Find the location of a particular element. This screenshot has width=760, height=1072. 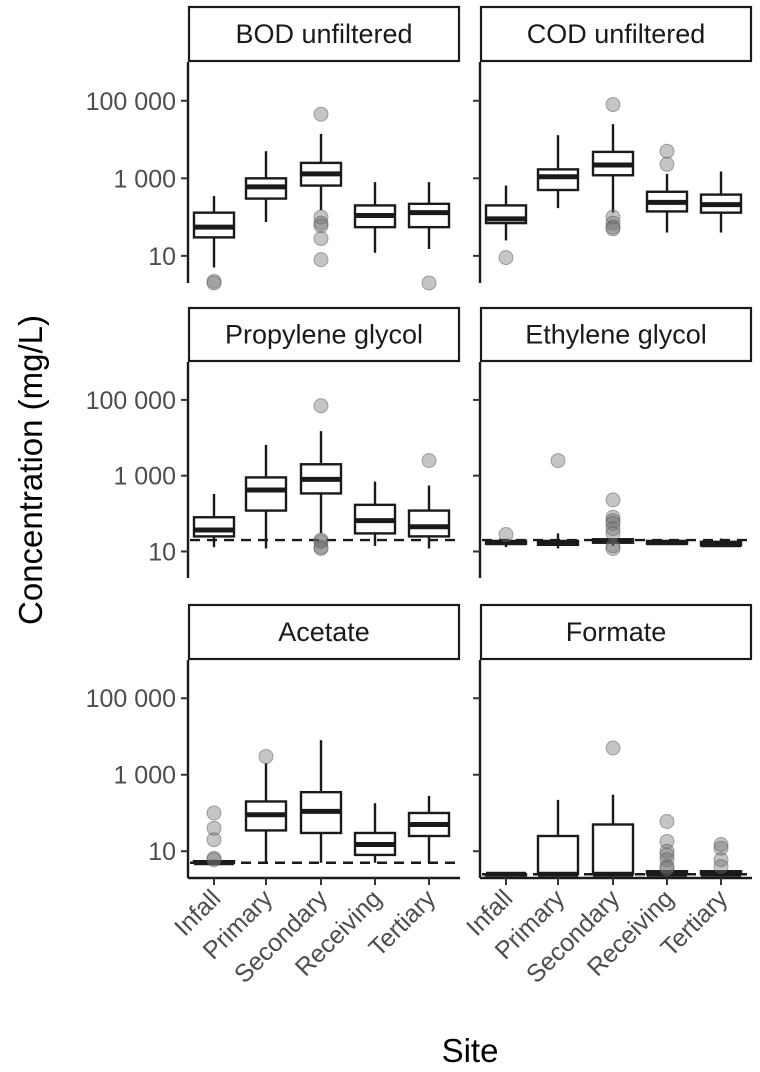

strip-title: Acetate is located at coordinates (324, 632).